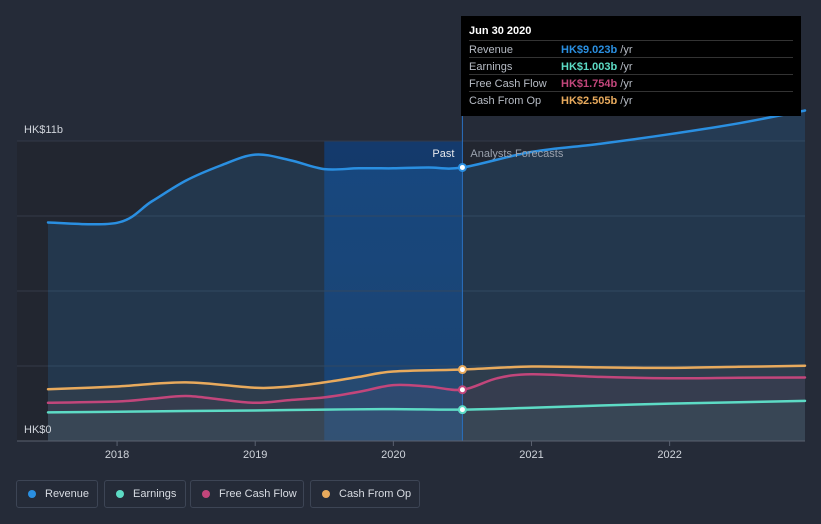 Image resolution: width=821 pixels, height=524 pixels. Describe the element at coordinates (38, 430) in the screenshot. I see `y-axis-bottom-label: HK$0` at that location.